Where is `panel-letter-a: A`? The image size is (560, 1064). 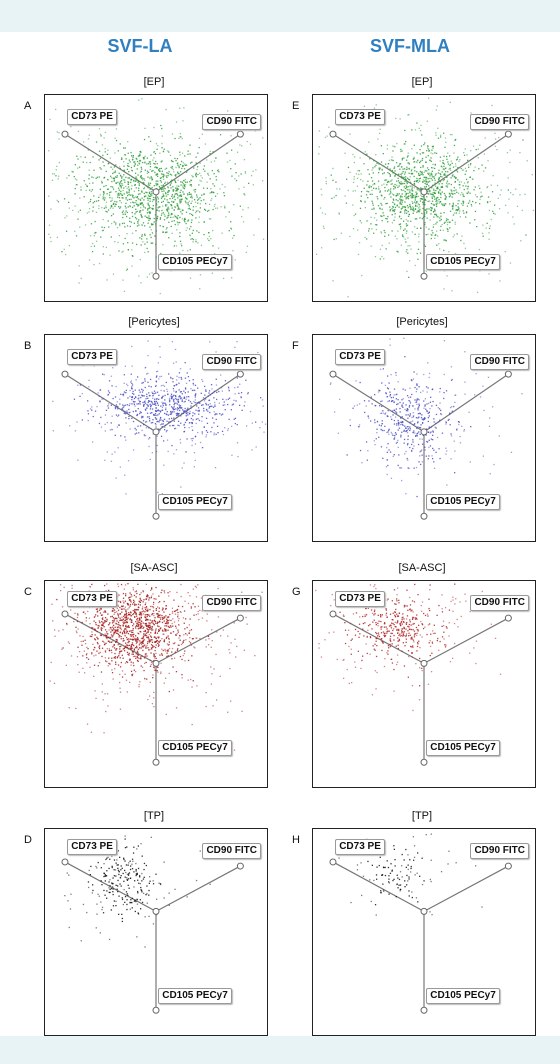 panel-letter-a: A is located at coordinates (28, 106).